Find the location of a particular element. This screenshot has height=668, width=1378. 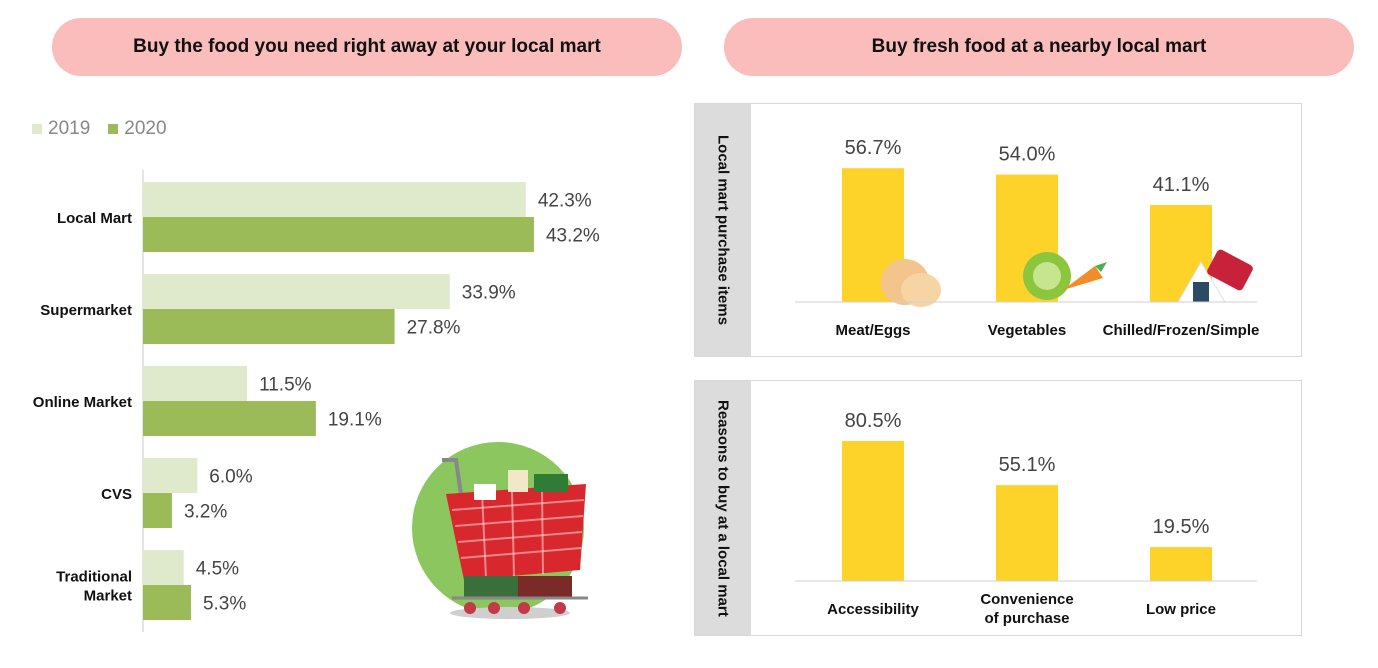

legend-swatch-2020 is located at coordinates (113, 129).